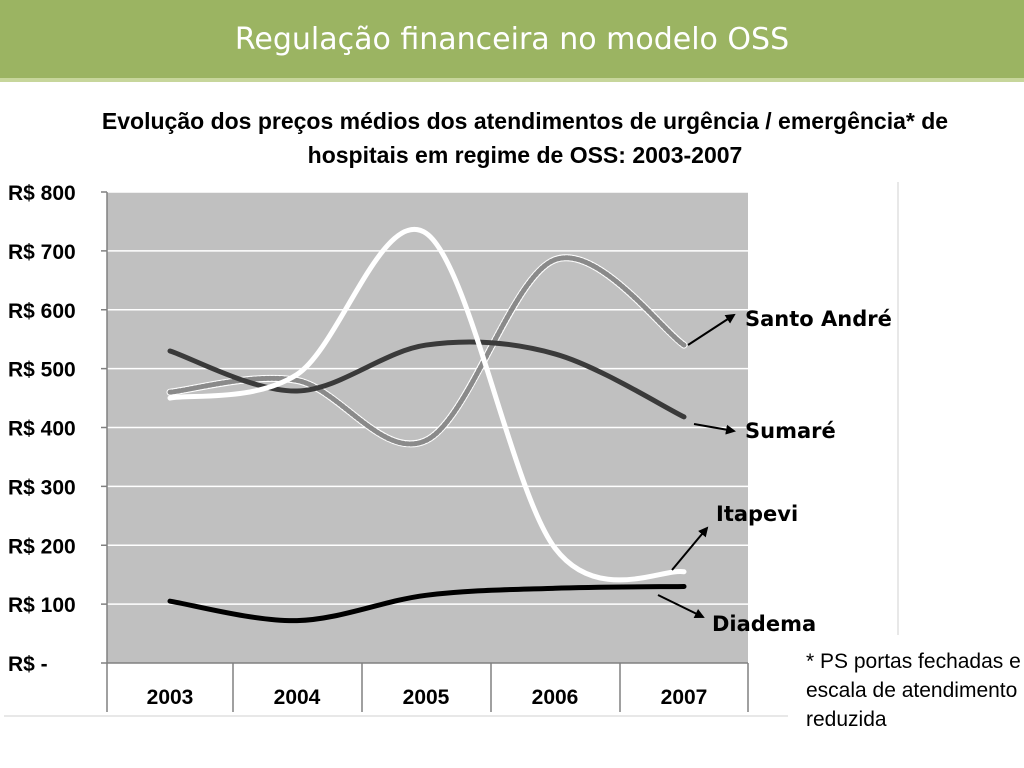 This screenshot has width=1024, height=768. Describe the element at coordinates (681, 606) in the screenshot. I see `arrow-diadema` at that location.